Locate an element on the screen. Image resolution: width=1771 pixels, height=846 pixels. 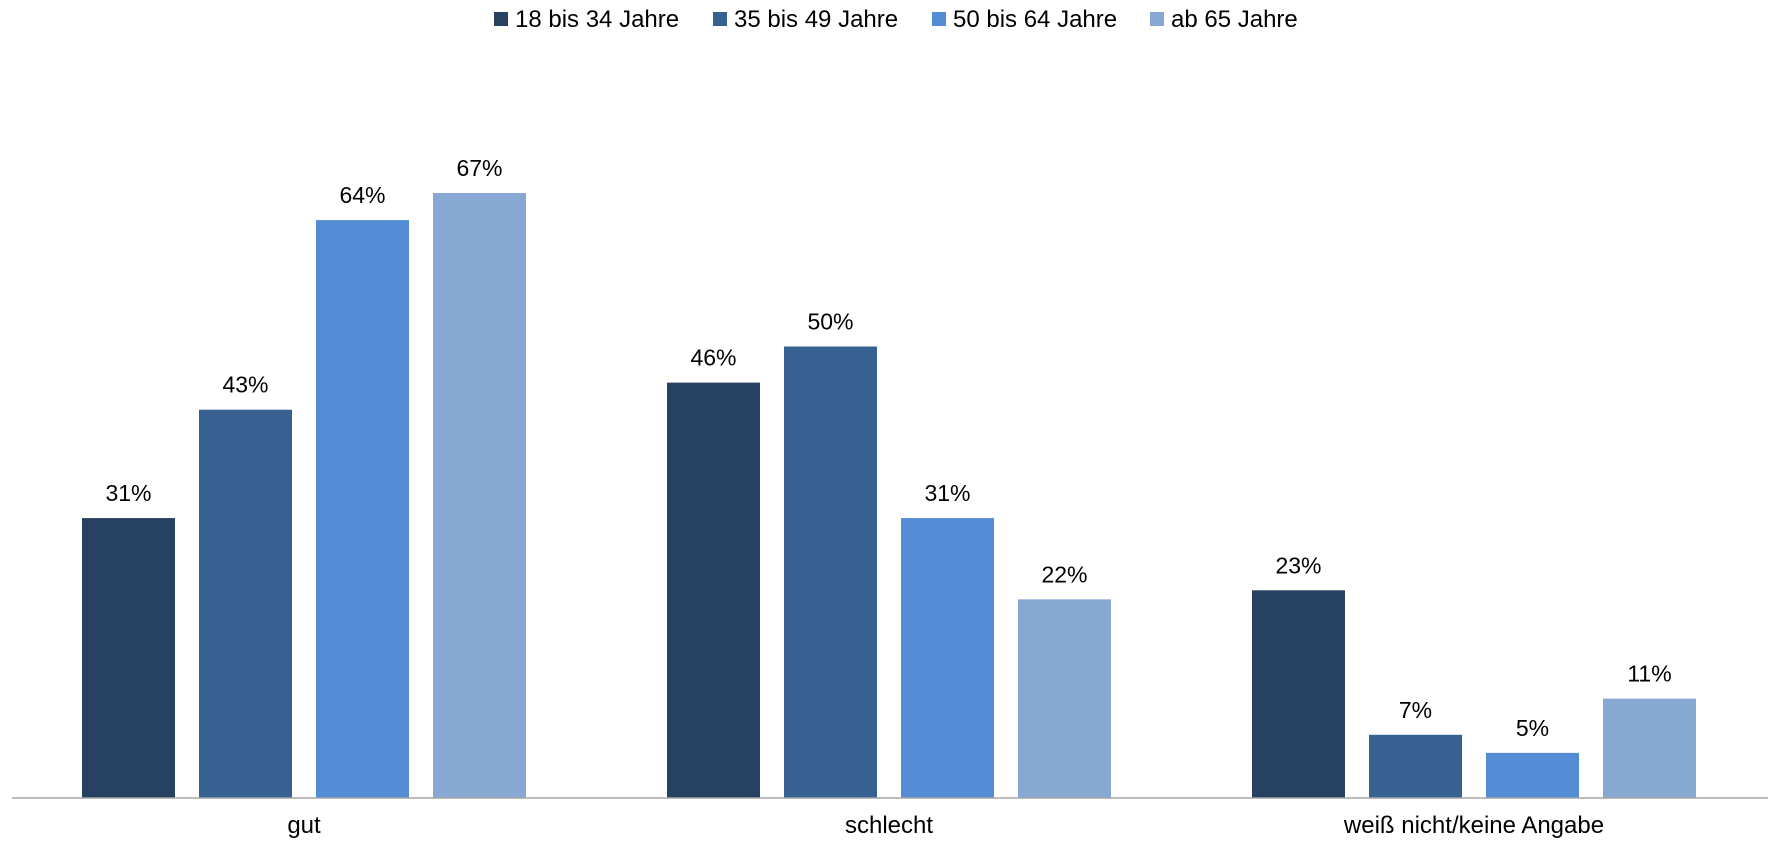
data-label: 43% is located at coordinates (245, 385).